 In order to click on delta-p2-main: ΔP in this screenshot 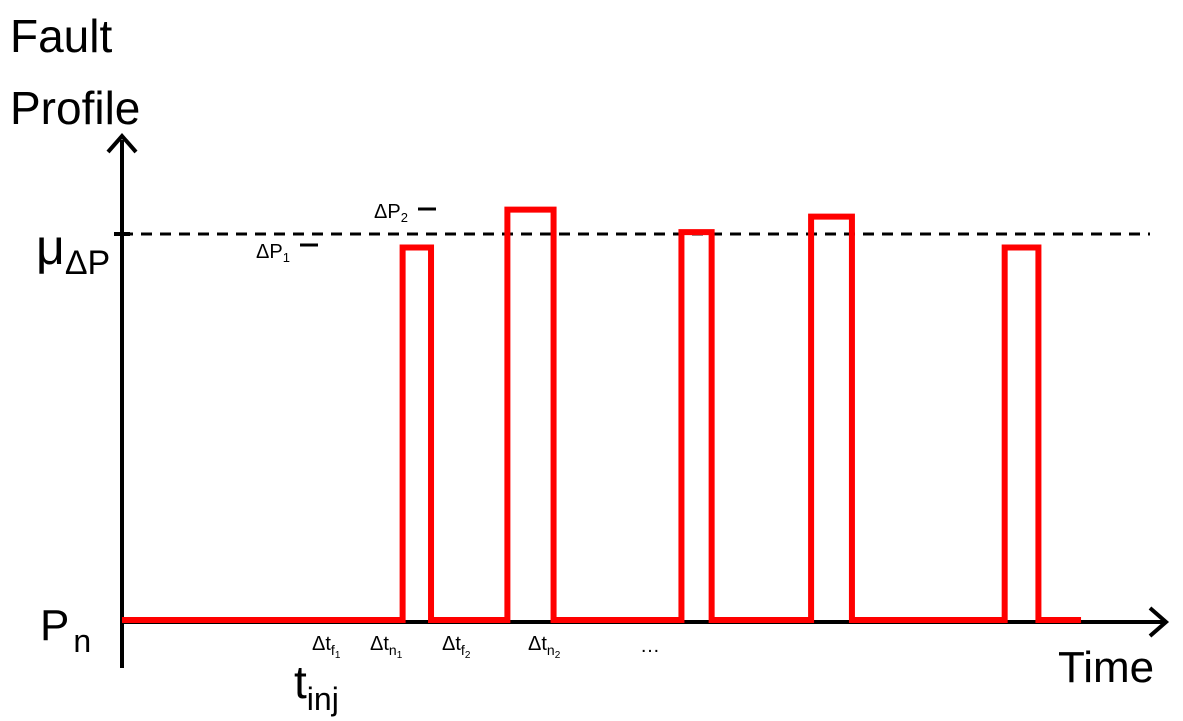, I will do `click(387, 212)`.